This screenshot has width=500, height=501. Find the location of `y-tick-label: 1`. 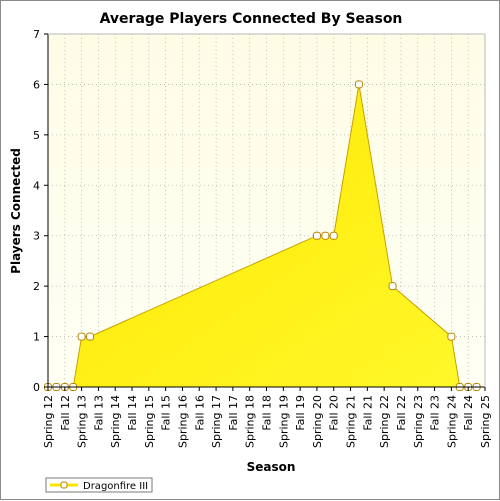

y-tick-label: 1 is located at coordinates (36, 337).